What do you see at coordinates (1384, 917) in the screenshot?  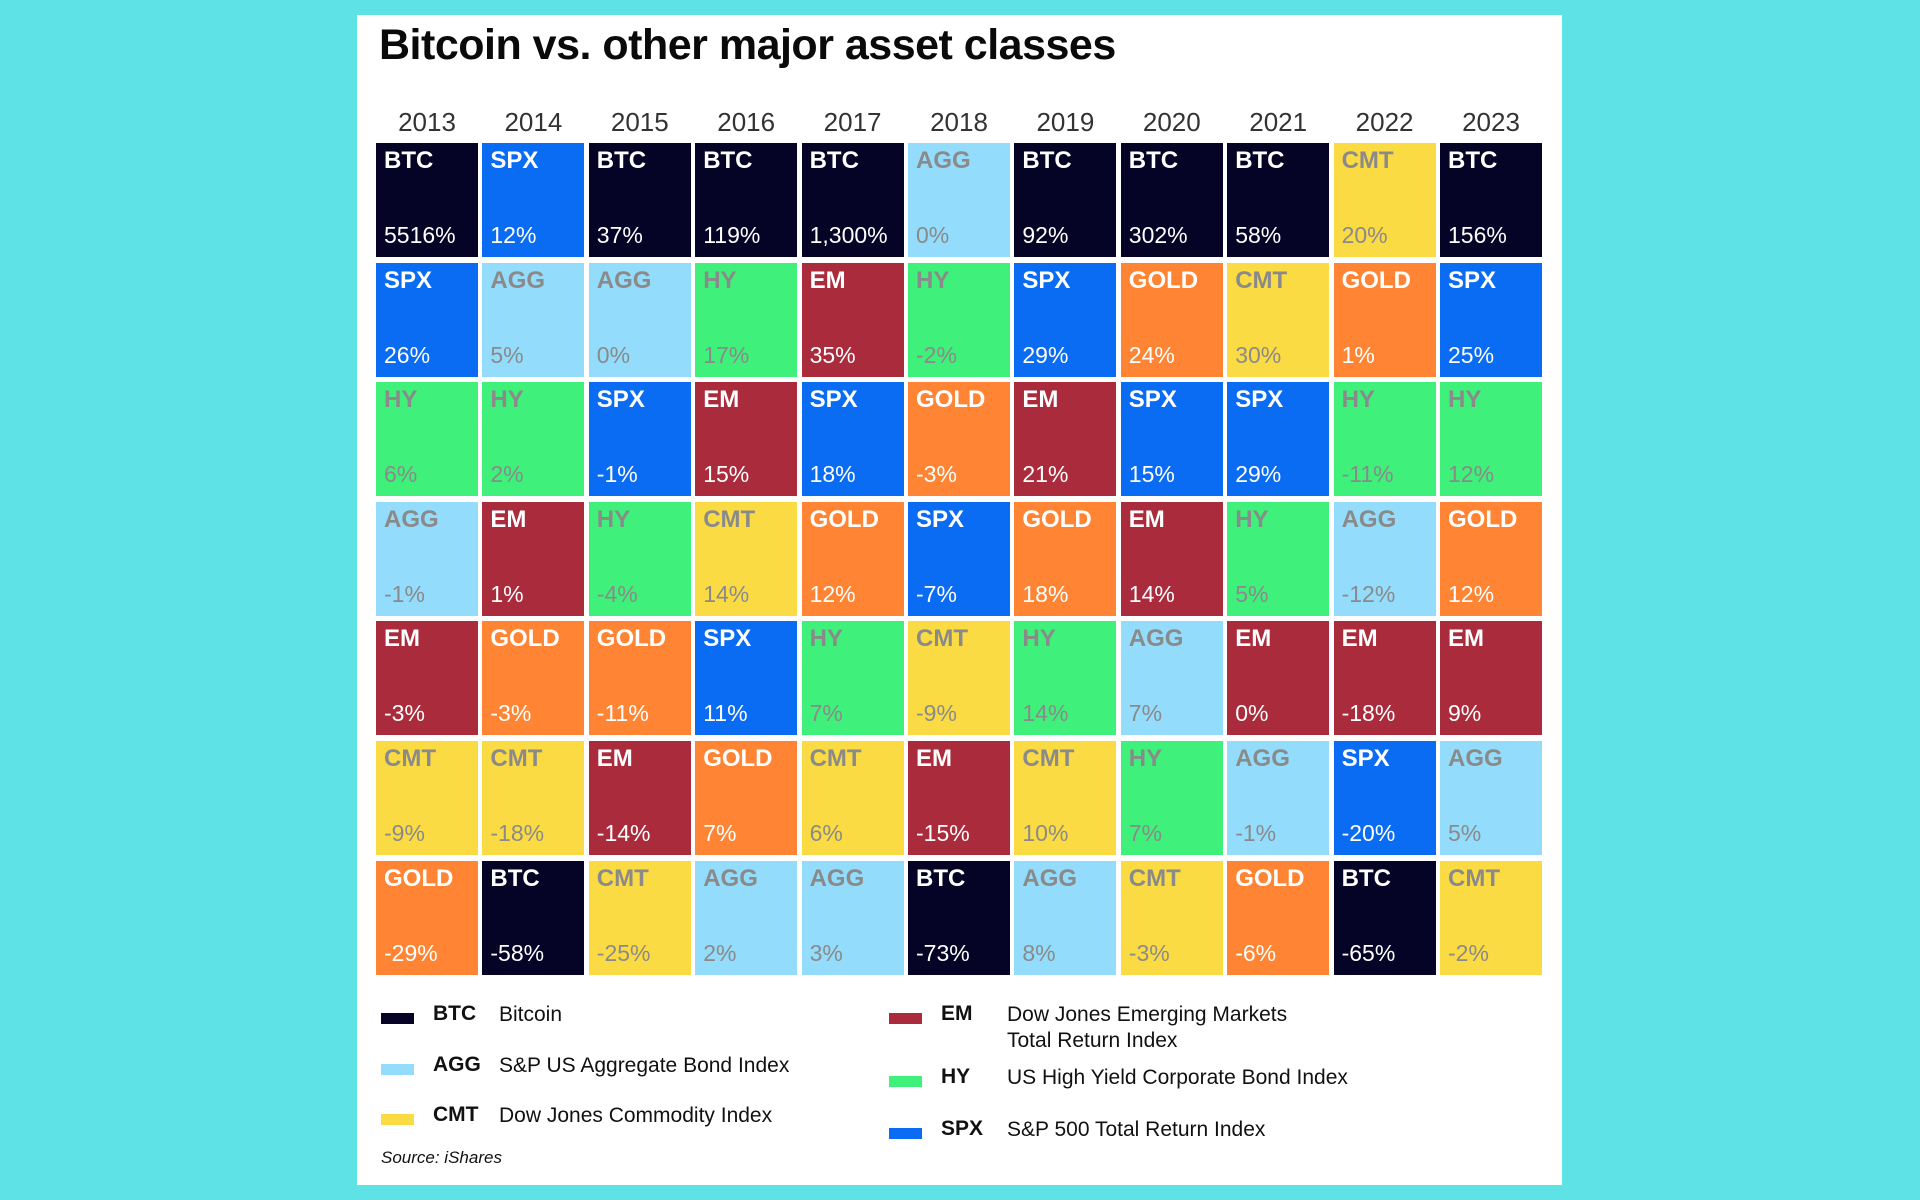 I see `cell-2022-btc: BTC -65%` at bounding box center [1384, 917].